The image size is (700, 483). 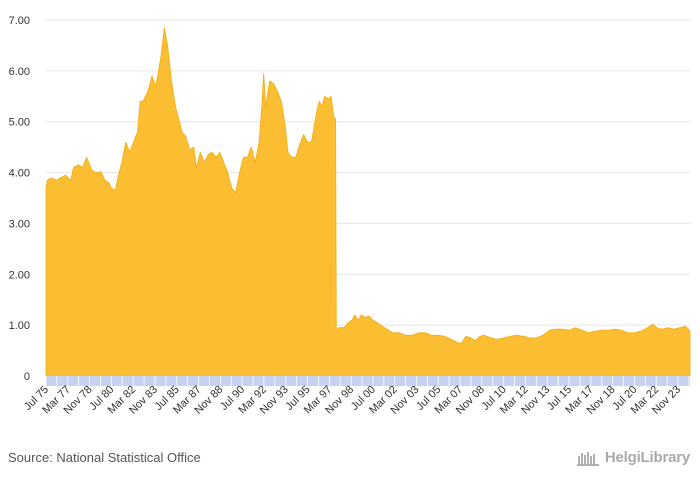 I want to click on y-tick-label: 6.00, so click(x=19, y=72).